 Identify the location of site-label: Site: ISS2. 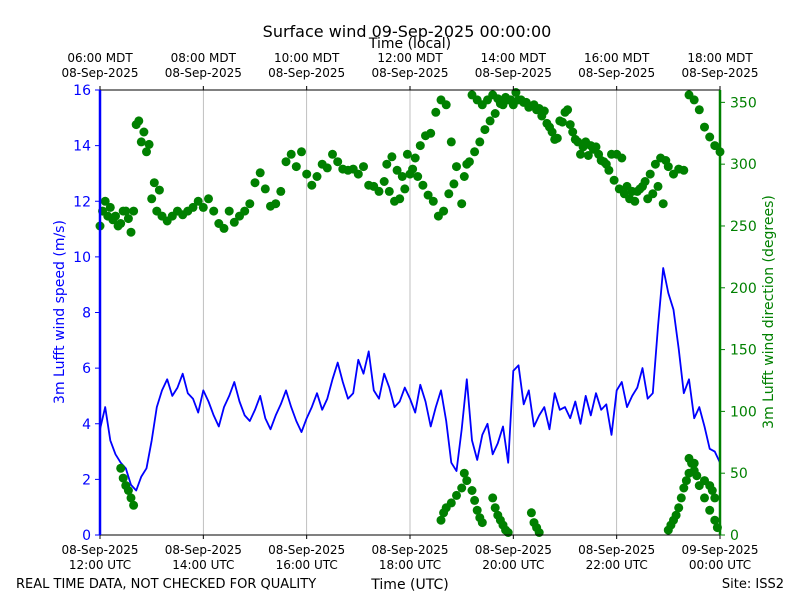
(753, 584).